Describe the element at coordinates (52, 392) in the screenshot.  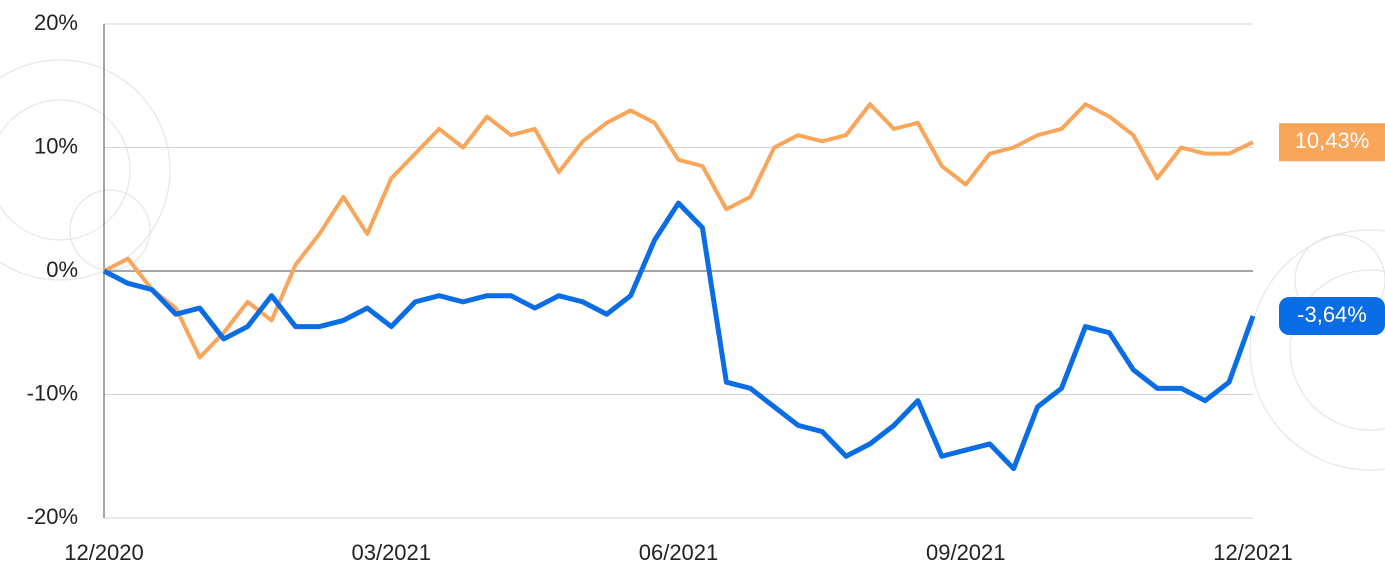
I see `y-tick-label: -10%` at that location.